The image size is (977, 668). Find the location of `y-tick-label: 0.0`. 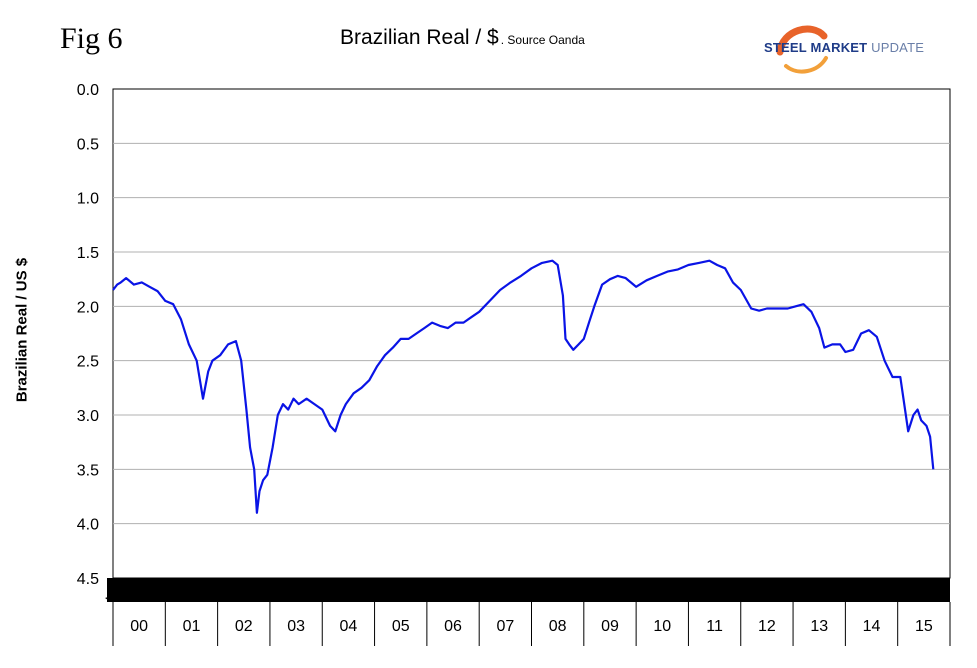

y-tick-label: 0.0 is located at coordinates (88, 90).